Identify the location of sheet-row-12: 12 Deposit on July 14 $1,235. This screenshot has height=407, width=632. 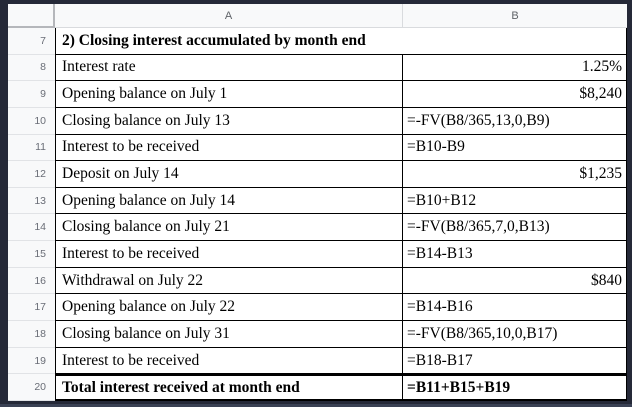
(317, 174).